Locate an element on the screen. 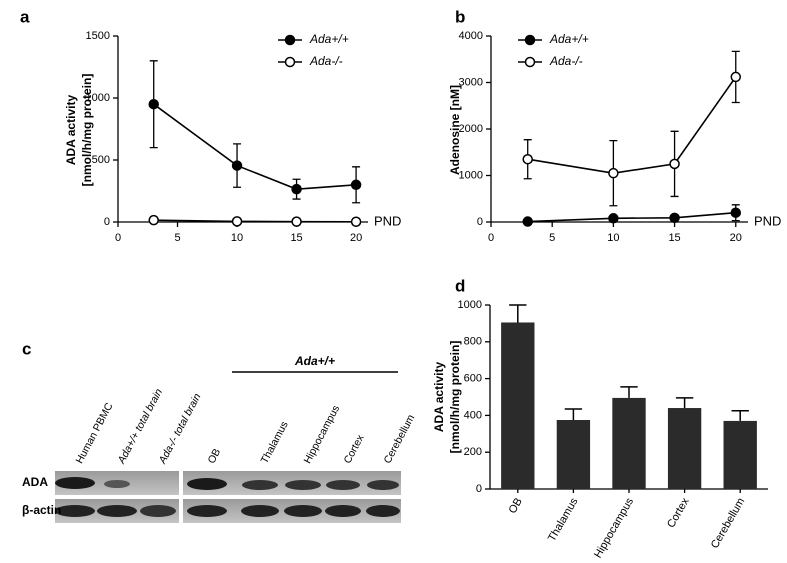 The image size is (787, 563). y-tick-label: 600 is located at coordinates (473, 379).